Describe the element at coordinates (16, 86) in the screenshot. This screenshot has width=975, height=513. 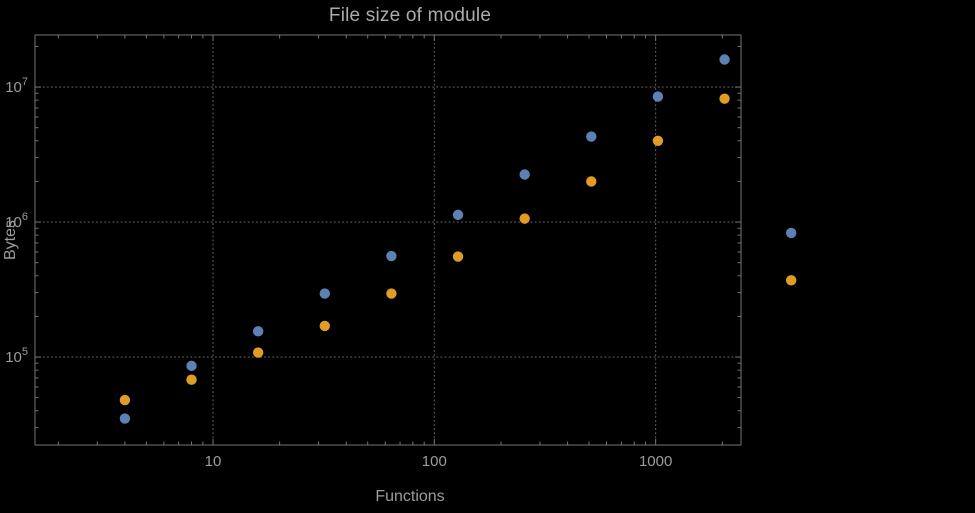
I see `y-tick-label: 10⁷` at that location.